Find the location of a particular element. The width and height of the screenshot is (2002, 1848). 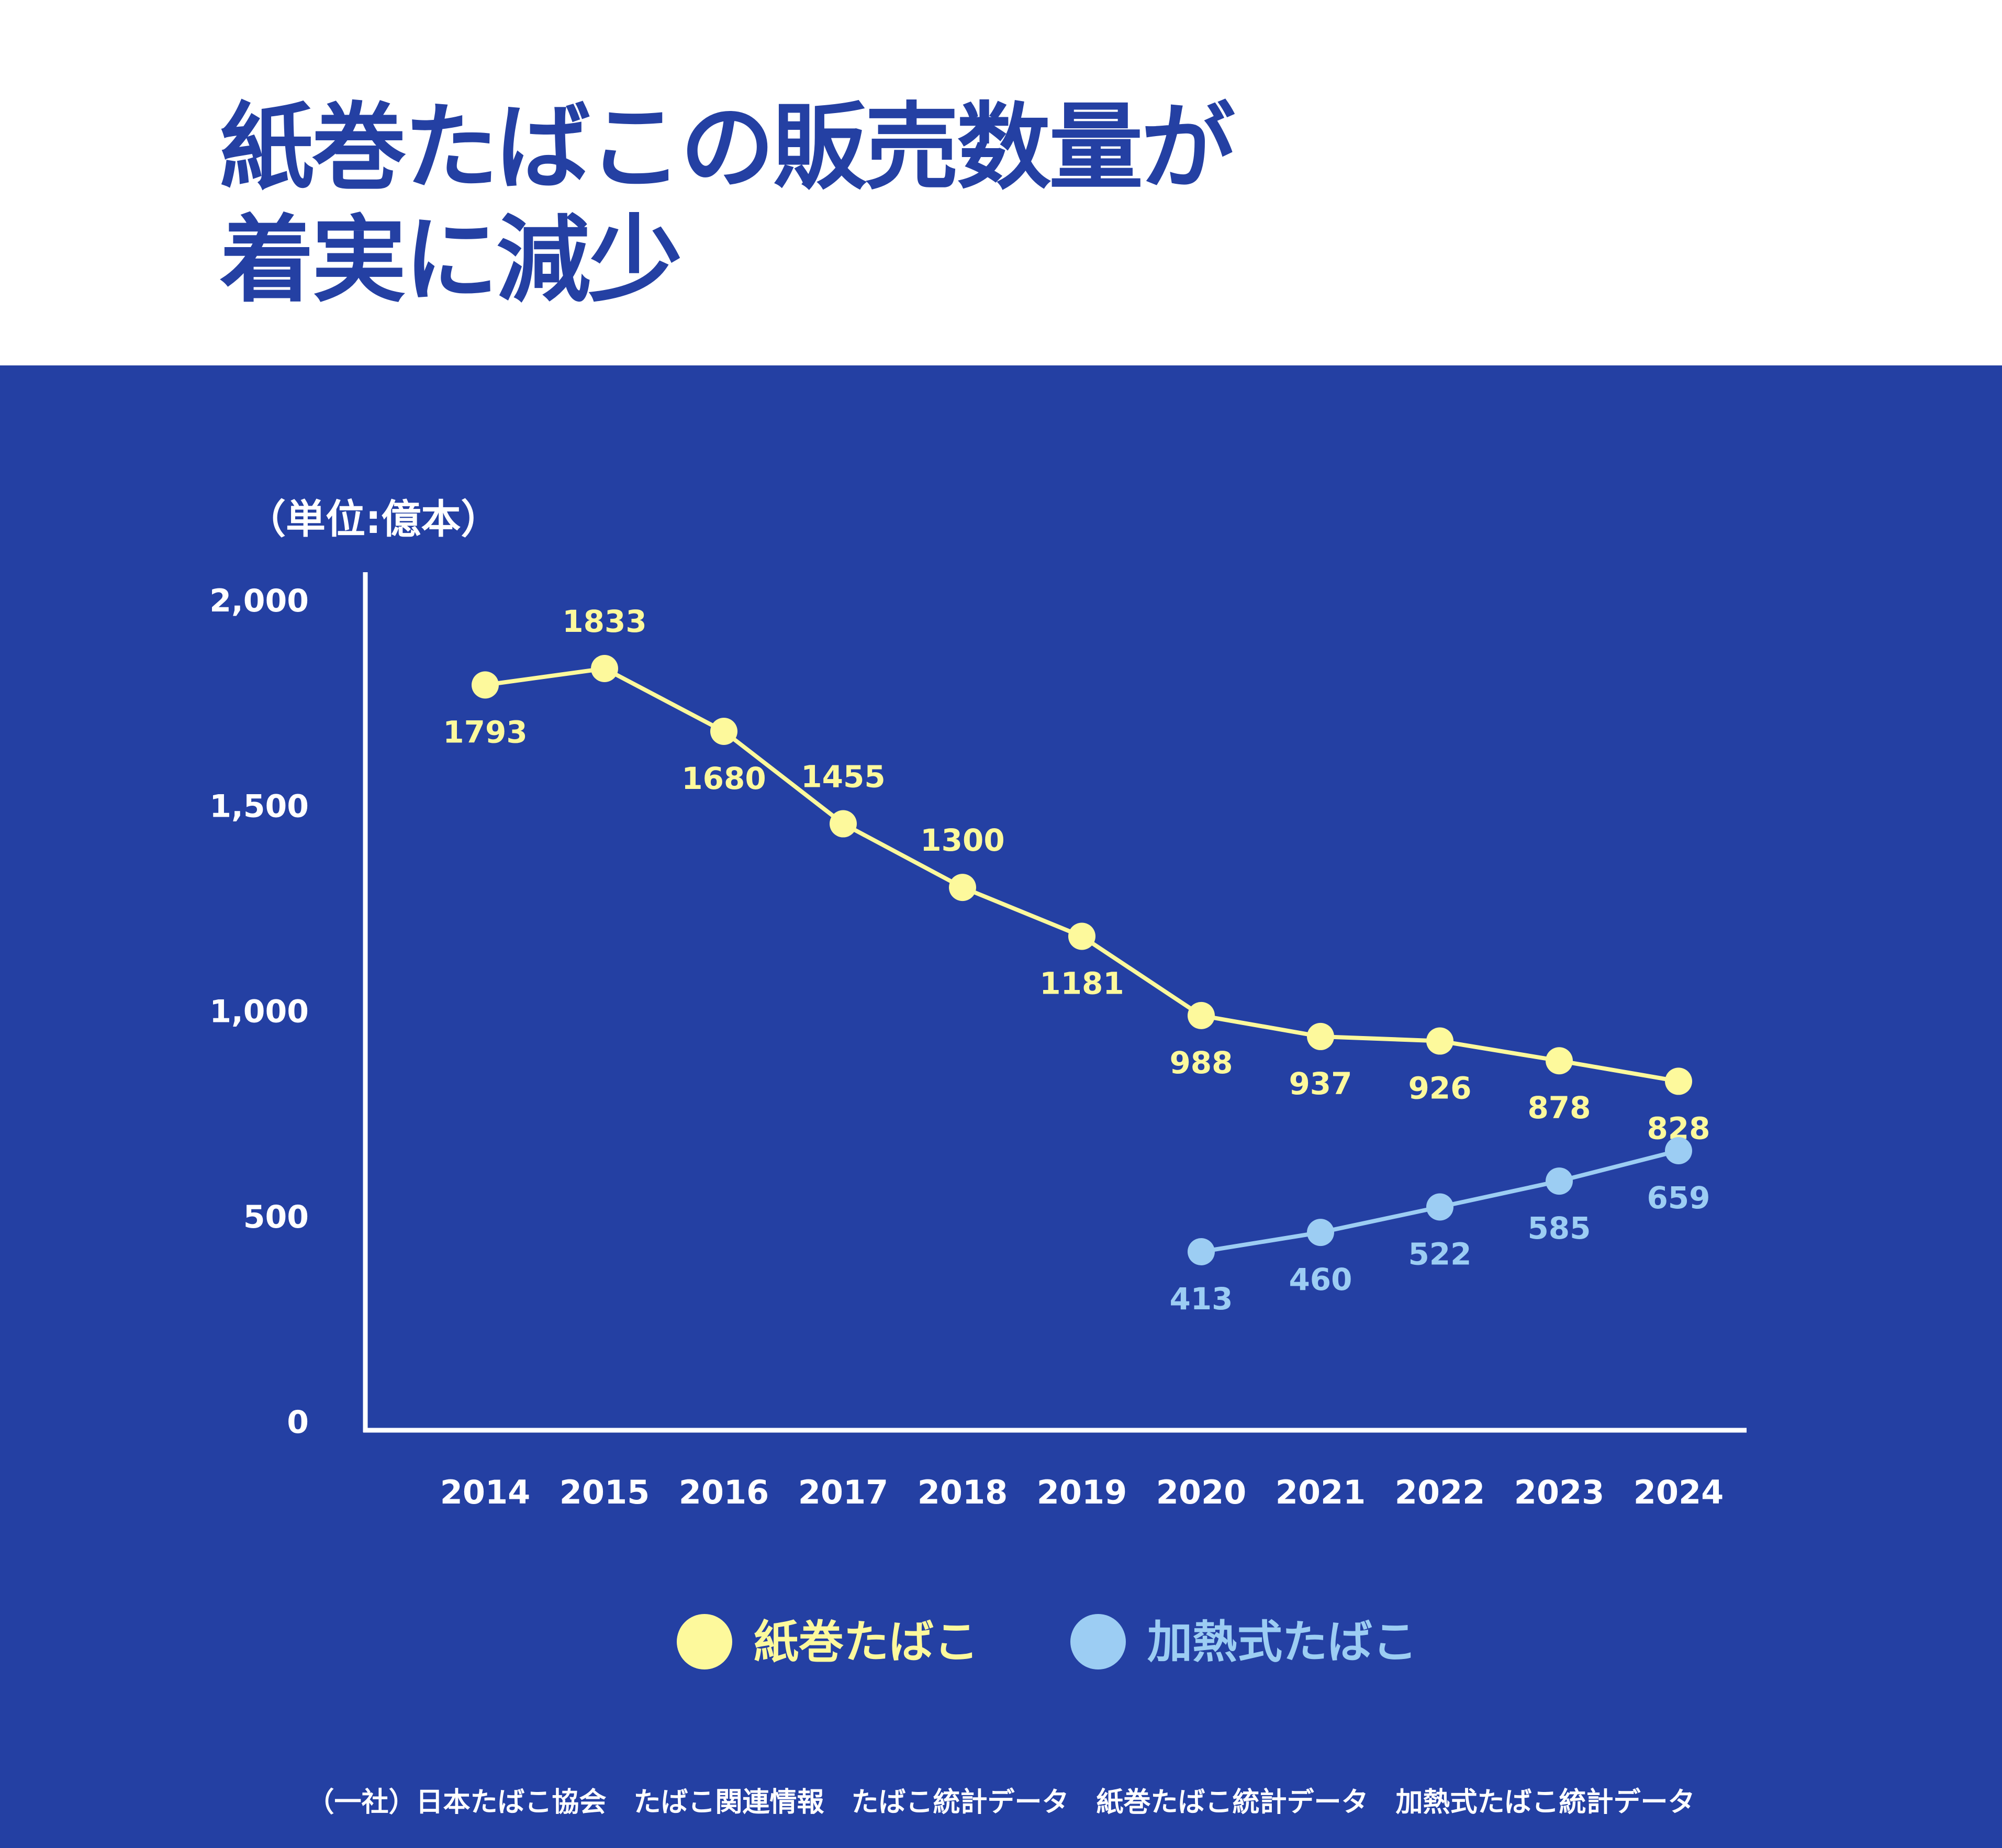

data-label: 1181 is located at coordinates (1081, 983).